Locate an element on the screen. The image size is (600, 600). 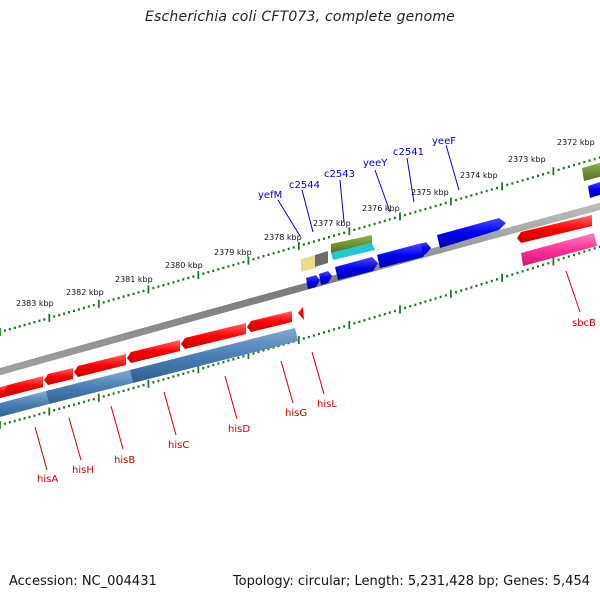
gene-hisB is located at coordinates (58, 376).